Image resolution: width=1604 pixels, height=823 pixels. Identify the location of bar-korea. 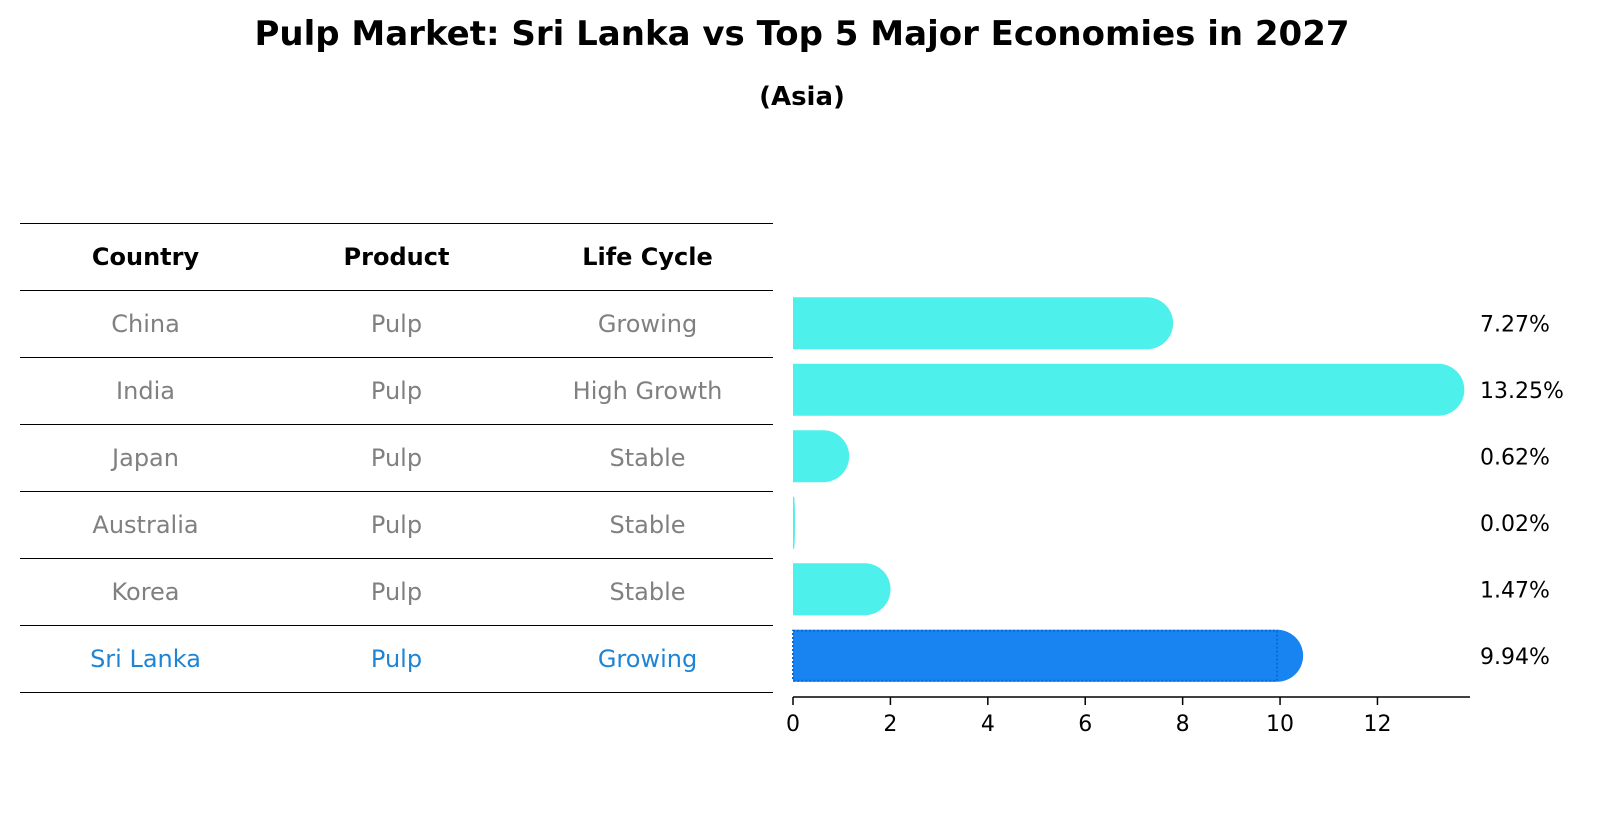
(842, 589).